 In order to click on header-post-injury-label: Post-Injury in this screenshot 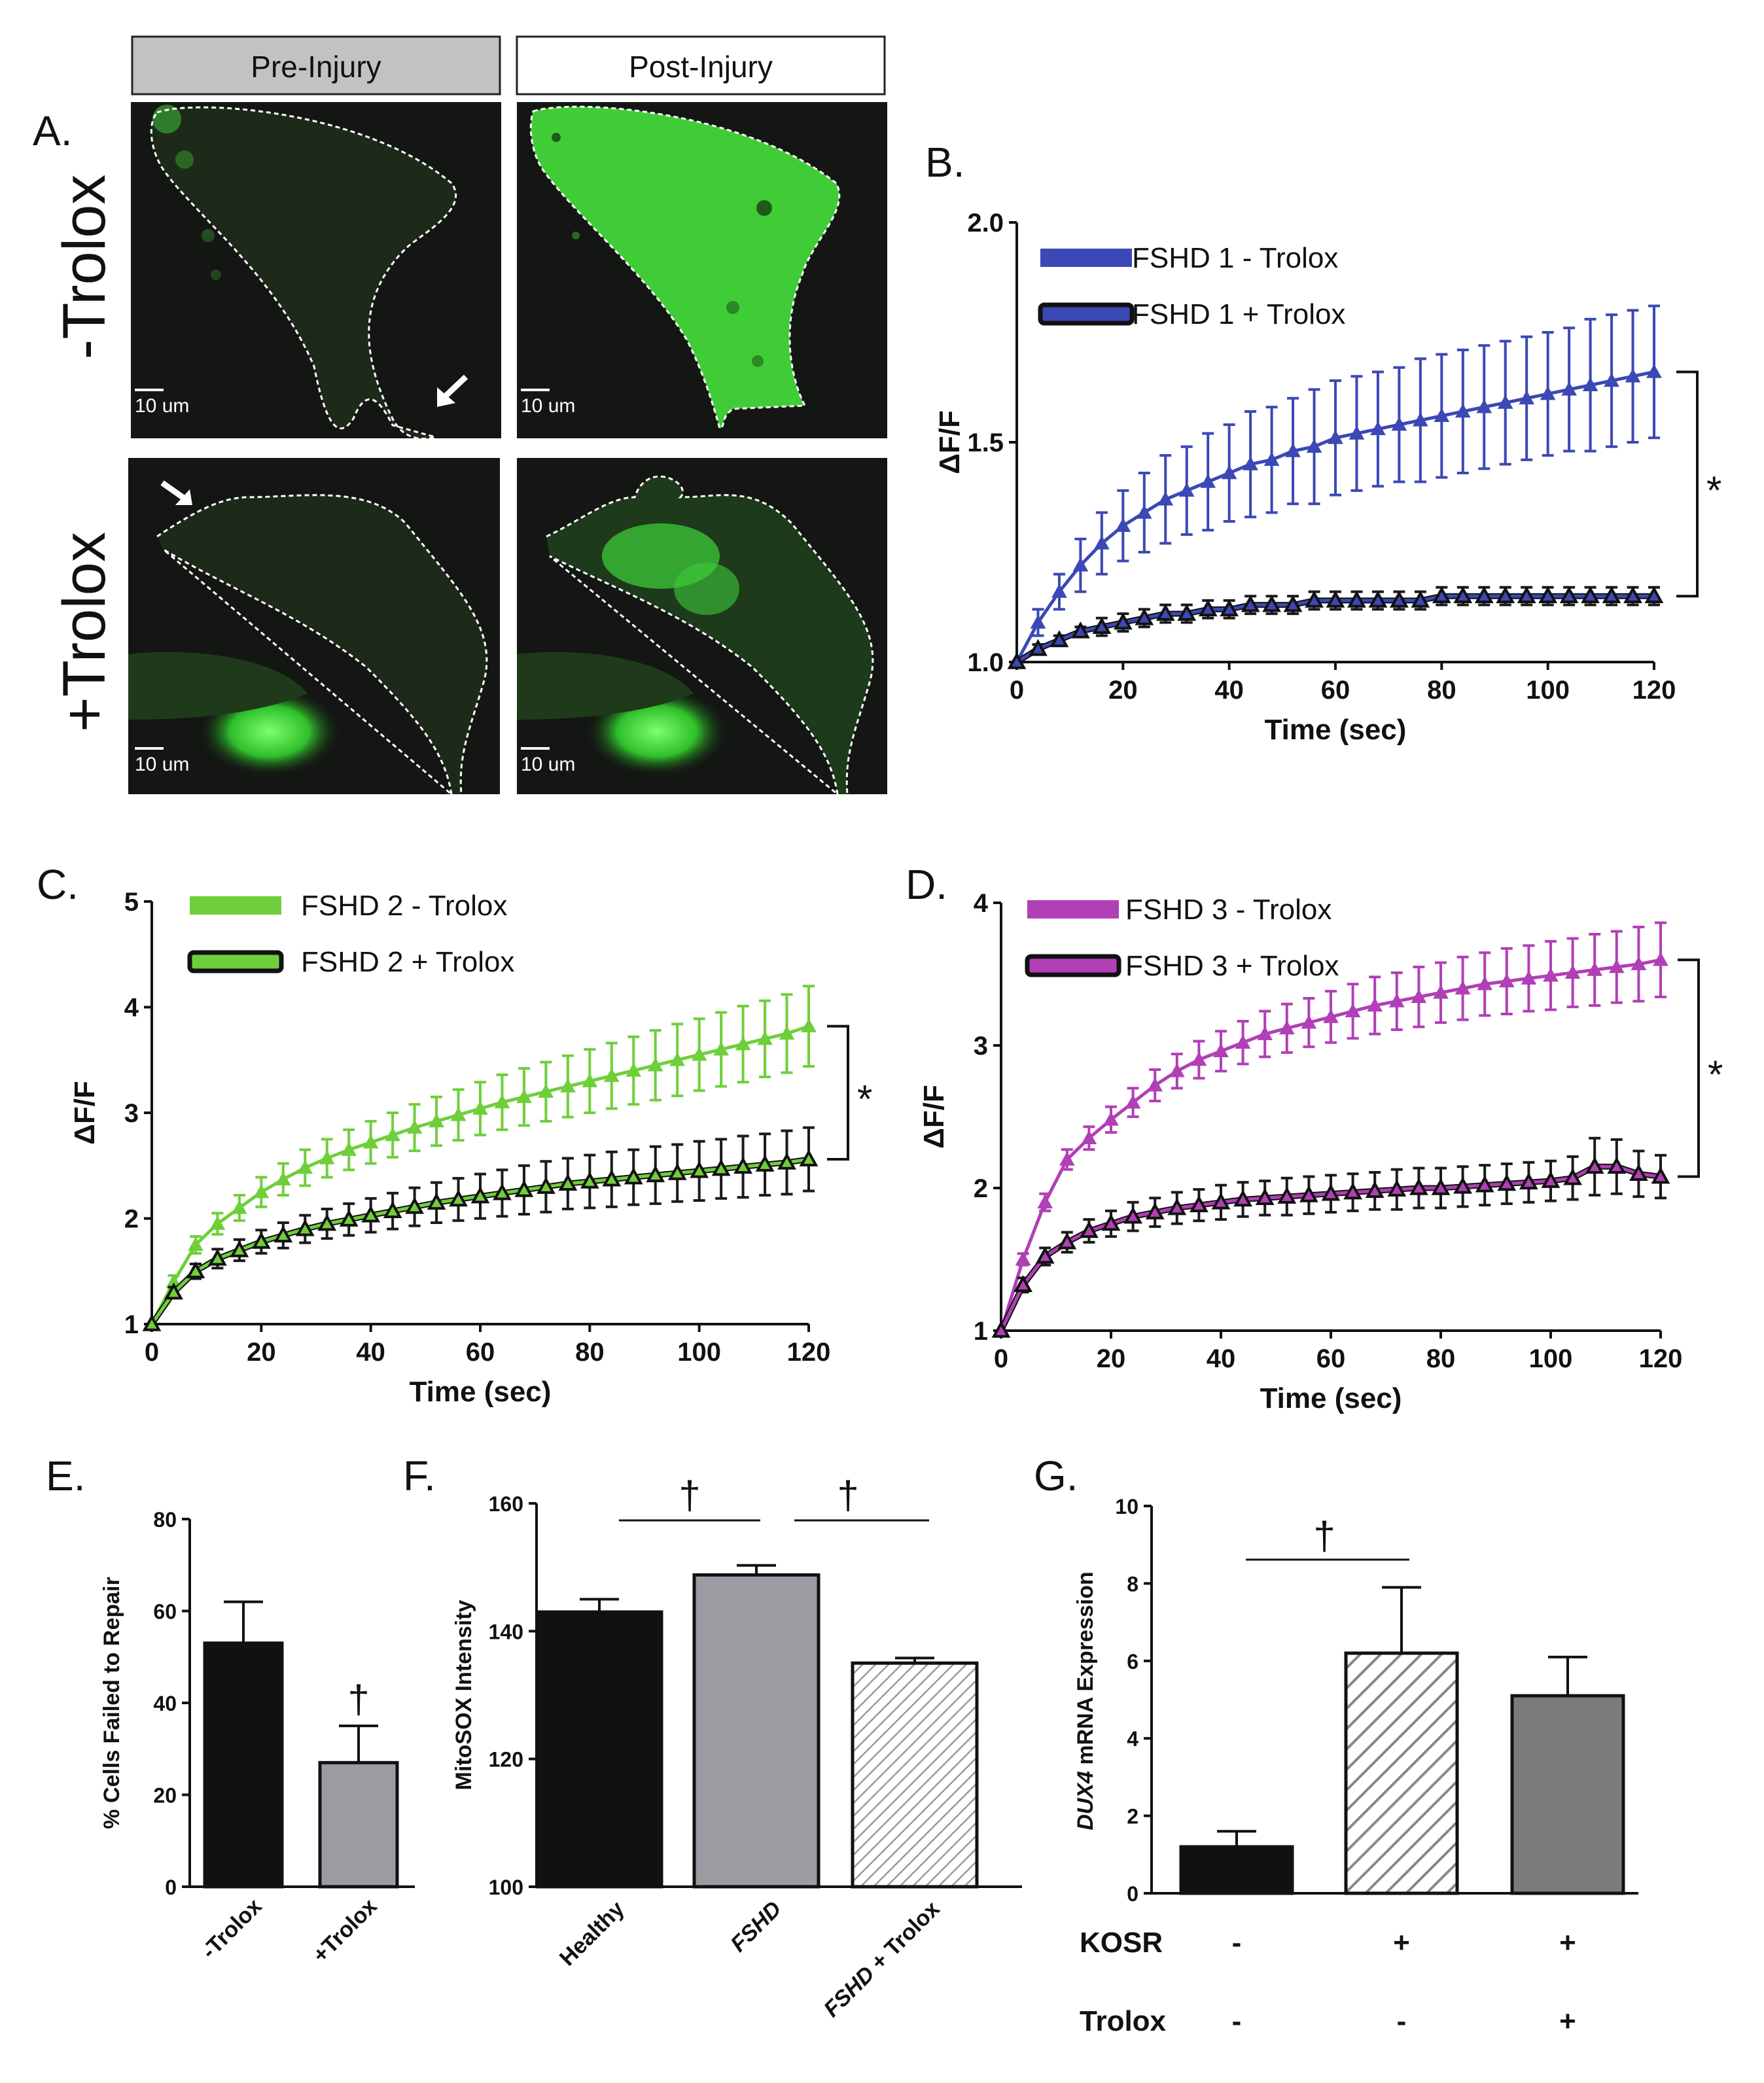, I will do `click(701, 67)`.